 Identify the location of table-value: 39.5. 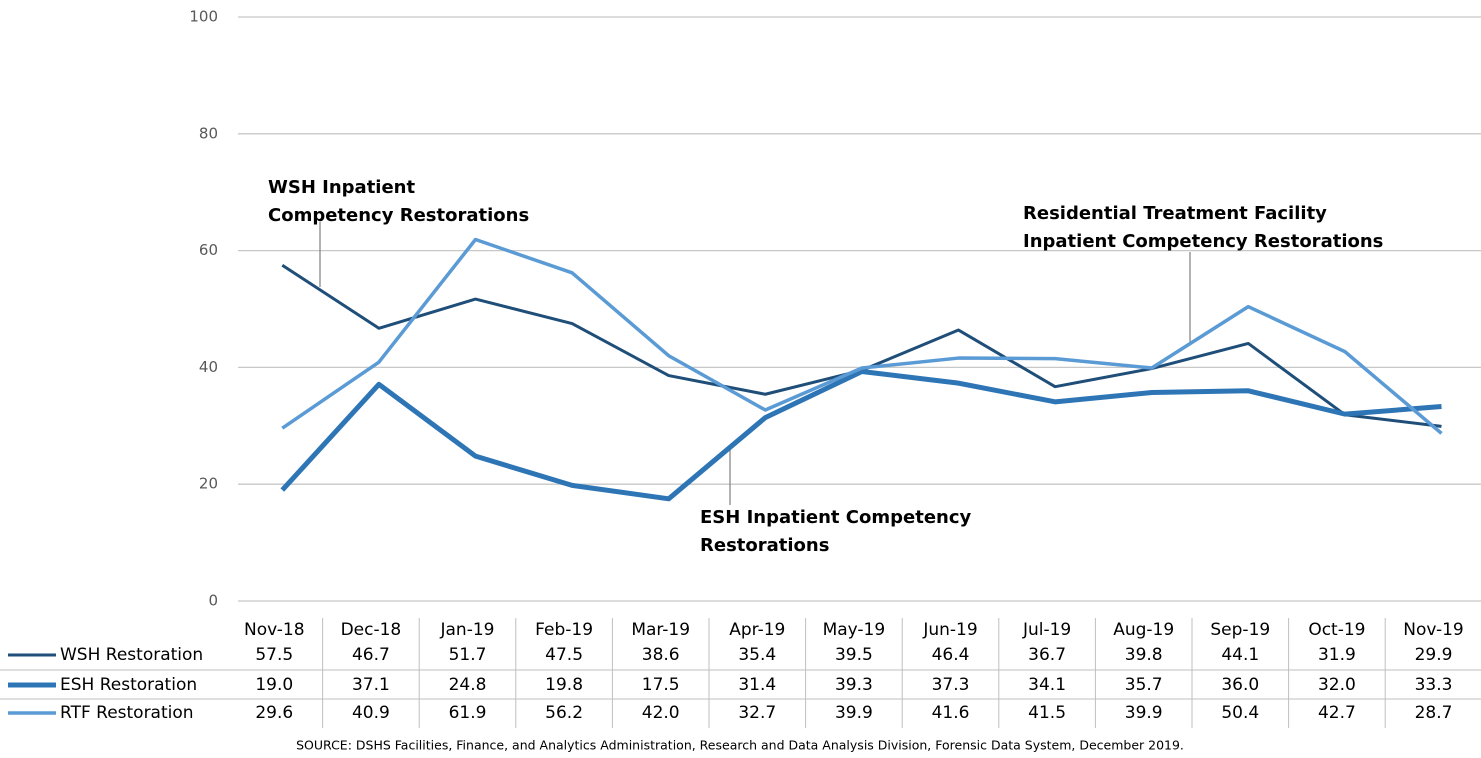
(854, 655).